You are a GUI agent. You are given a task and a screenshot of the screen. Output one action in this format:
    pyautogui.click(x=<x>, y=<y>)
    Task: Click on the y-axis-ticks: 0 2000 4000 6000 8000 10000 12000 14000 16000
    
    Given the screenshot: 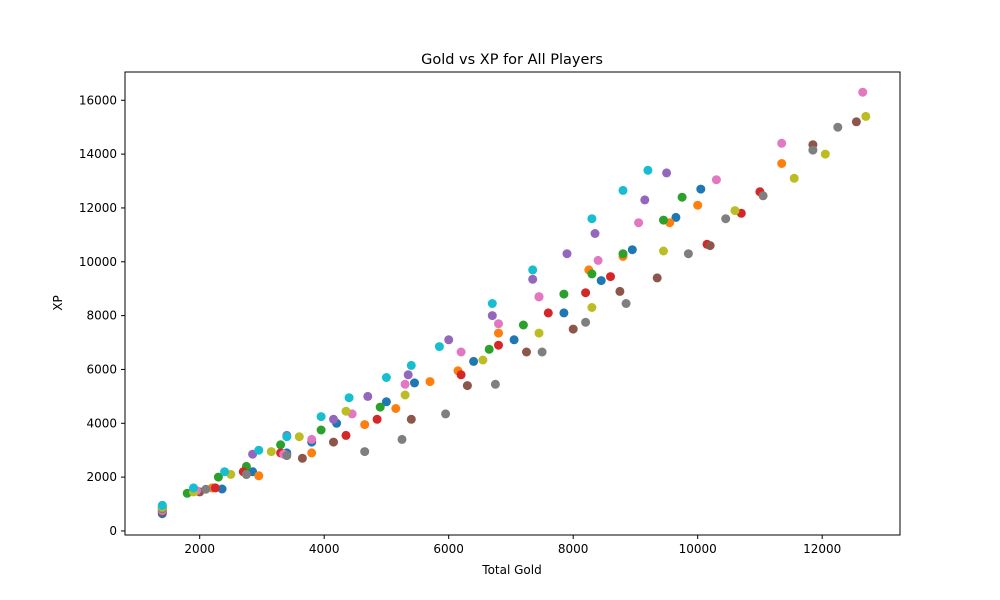 What is the action you would take?
    pyautogui.click(x=102, y=315)
    